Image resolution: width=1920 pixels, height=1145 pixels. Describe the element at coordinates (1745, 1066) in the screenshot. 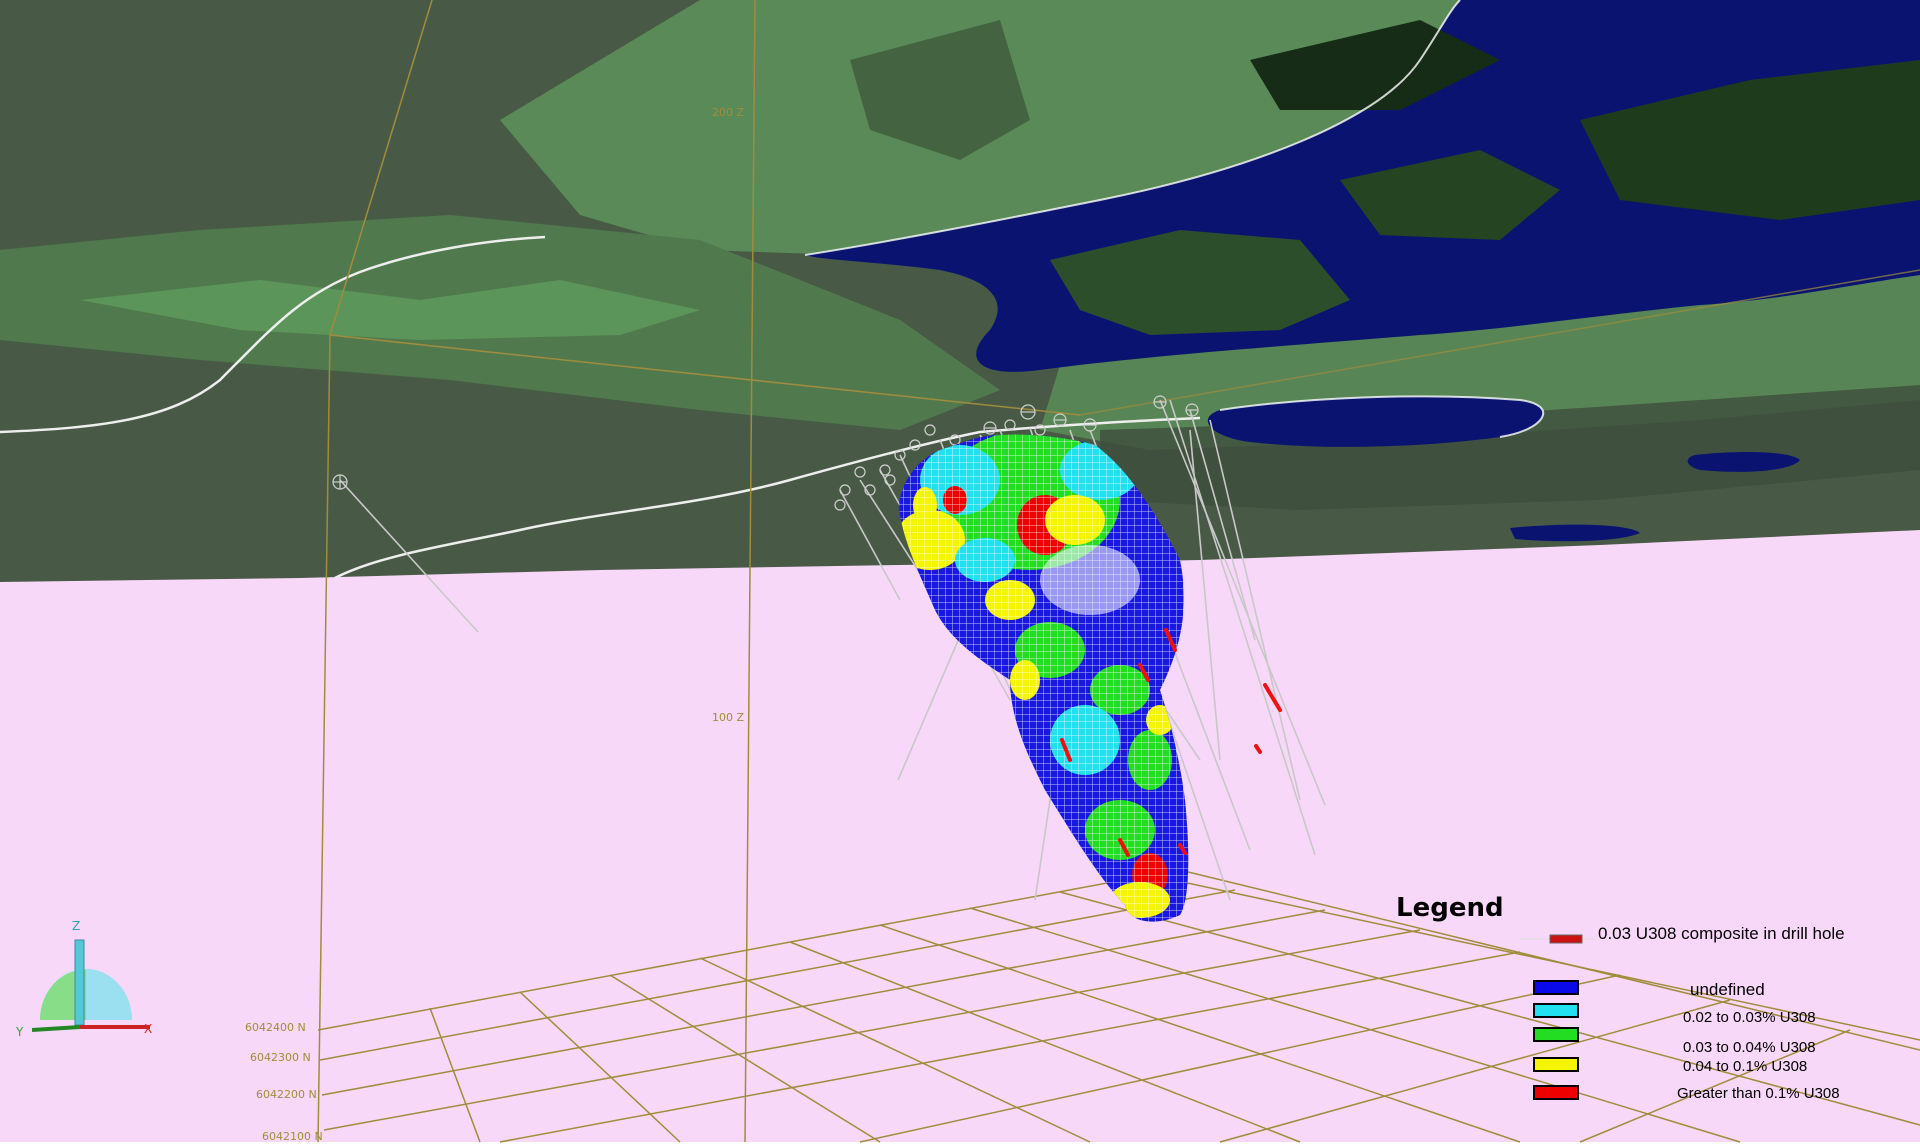

I see `legend-label-004-01: 0.04 to 0.1% U308` at that location.